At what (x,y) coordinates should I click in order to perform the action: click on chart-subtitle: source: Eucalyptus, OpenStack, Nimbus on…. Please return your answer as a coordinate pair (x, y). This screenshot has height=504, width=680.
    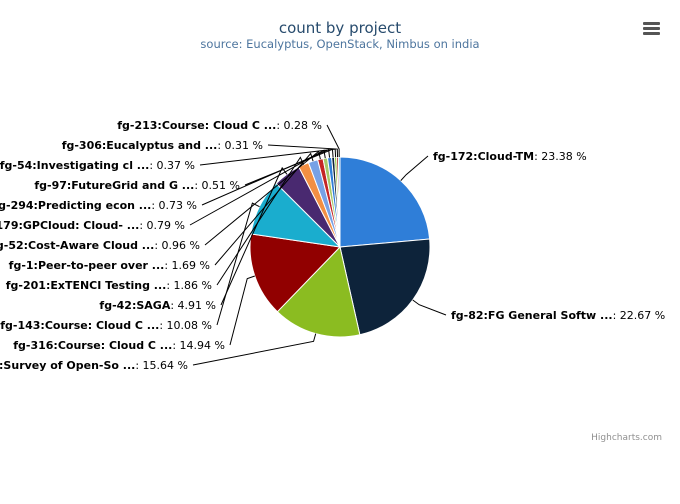
    Looking at the image, I should click on (339, 44).